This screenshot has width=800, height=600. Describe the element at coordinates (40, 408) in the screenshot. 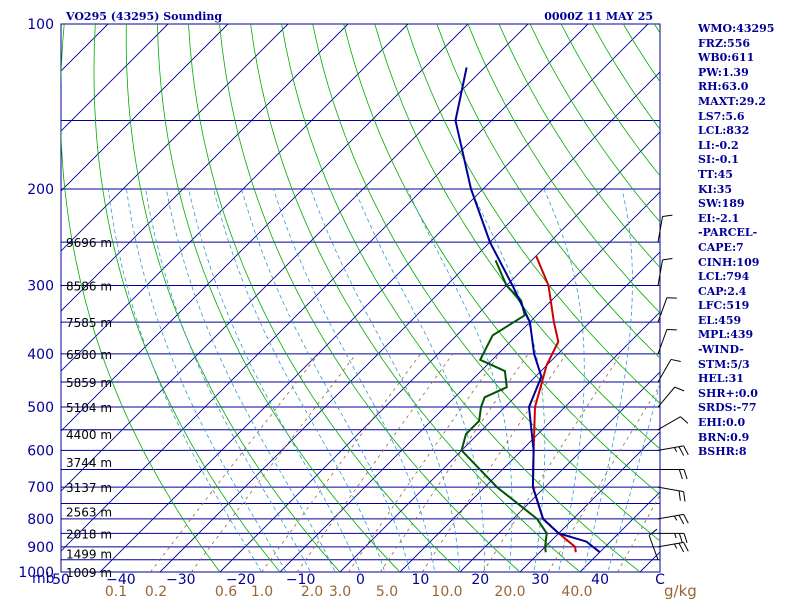

I see `pressure-tick-label: 500` at that location.